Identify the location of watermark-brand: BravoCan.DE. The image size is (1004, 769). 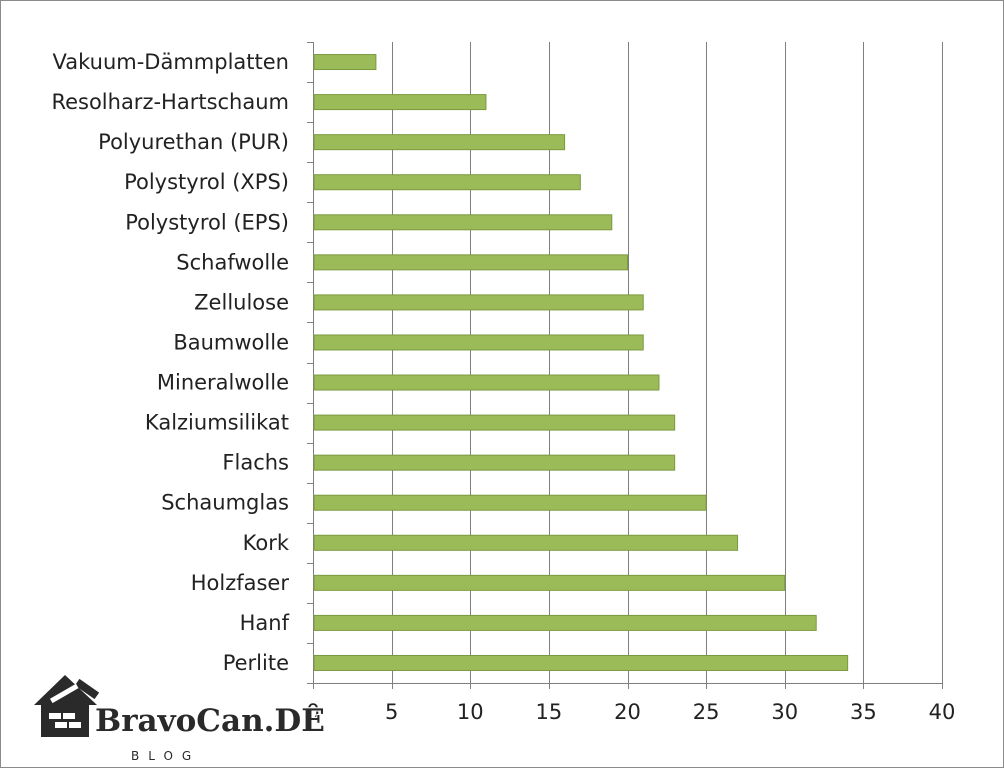
(210, 721).